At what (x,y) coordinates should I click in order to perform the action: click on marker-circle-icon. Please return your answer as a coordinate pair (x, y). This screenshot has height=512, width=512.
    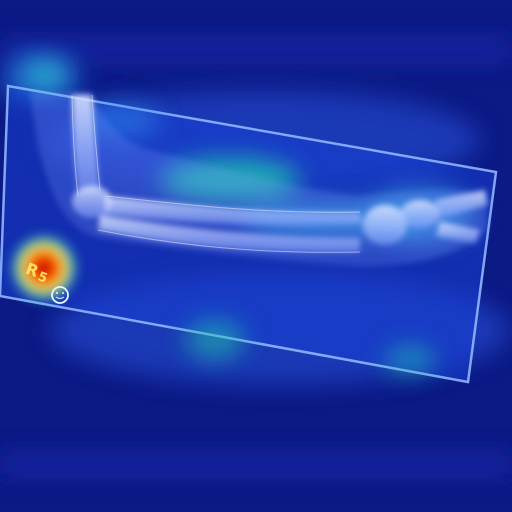
    Looking at the image, I should click on (60, 295).